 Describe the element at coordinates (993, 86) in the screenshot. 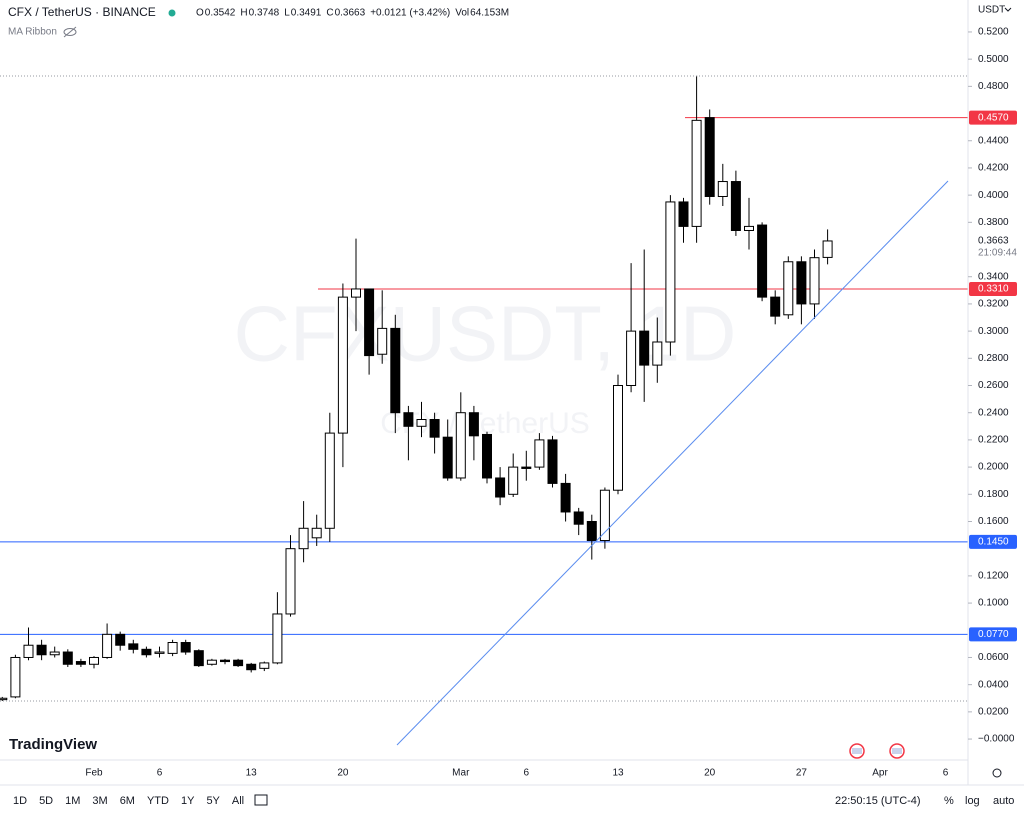

I see `y-tick-label: 0.4800` at that location.